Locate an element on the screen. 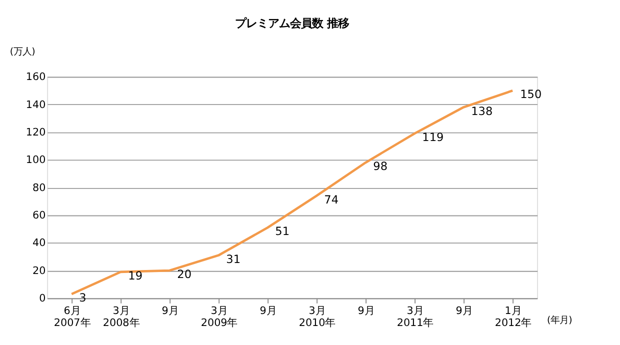 The width and height of the screenshot is (620, 345). data-label: 74 is located at coordinates (331, 199).